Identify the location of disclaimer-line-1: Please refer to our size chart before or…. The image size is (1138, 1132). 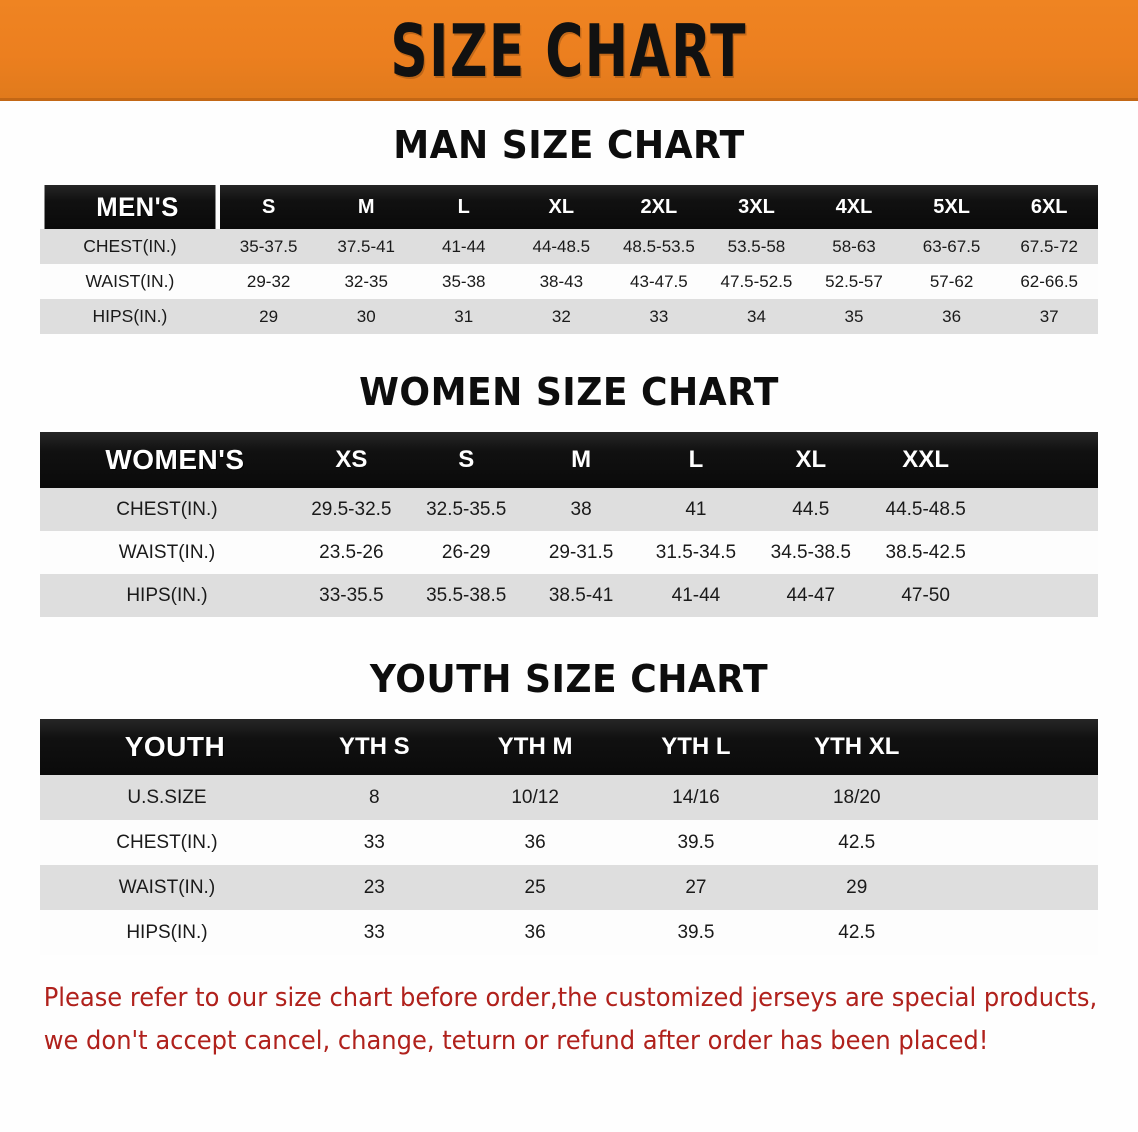
(570, 998).